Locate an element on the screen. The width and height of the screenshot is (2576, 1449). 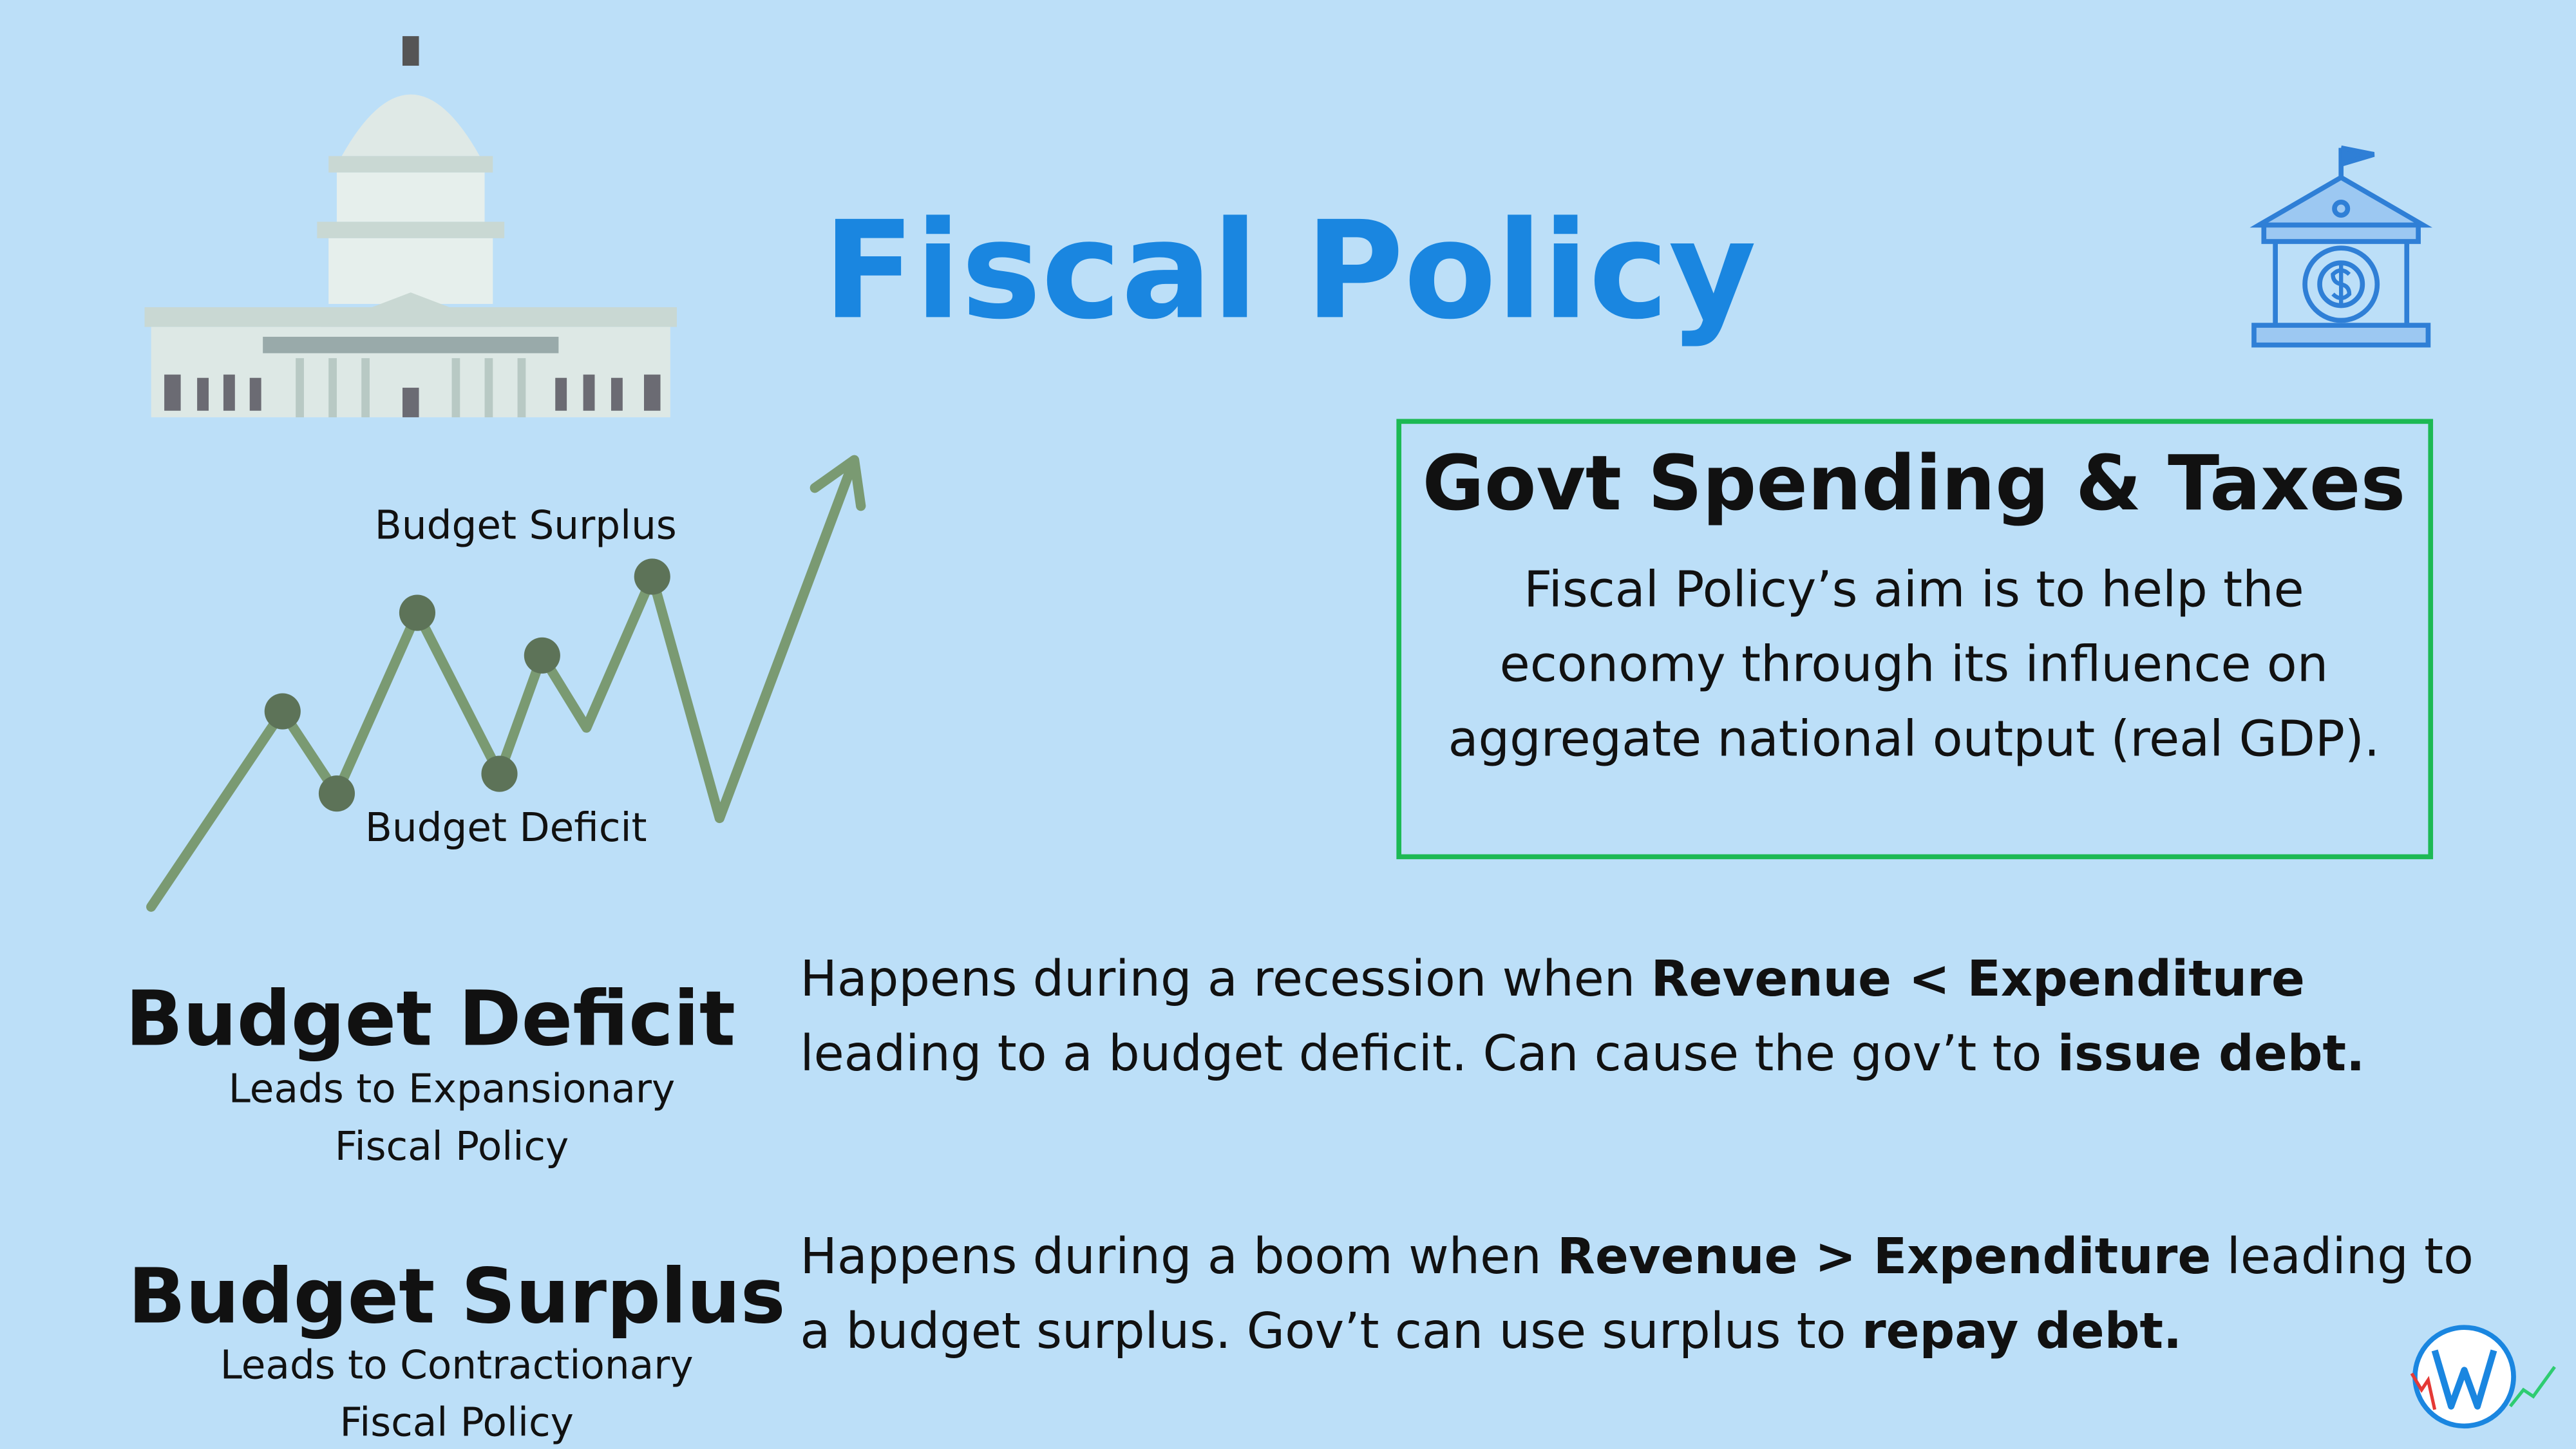
bold-text: repay debt. is located at coordinates (2022, 1331).